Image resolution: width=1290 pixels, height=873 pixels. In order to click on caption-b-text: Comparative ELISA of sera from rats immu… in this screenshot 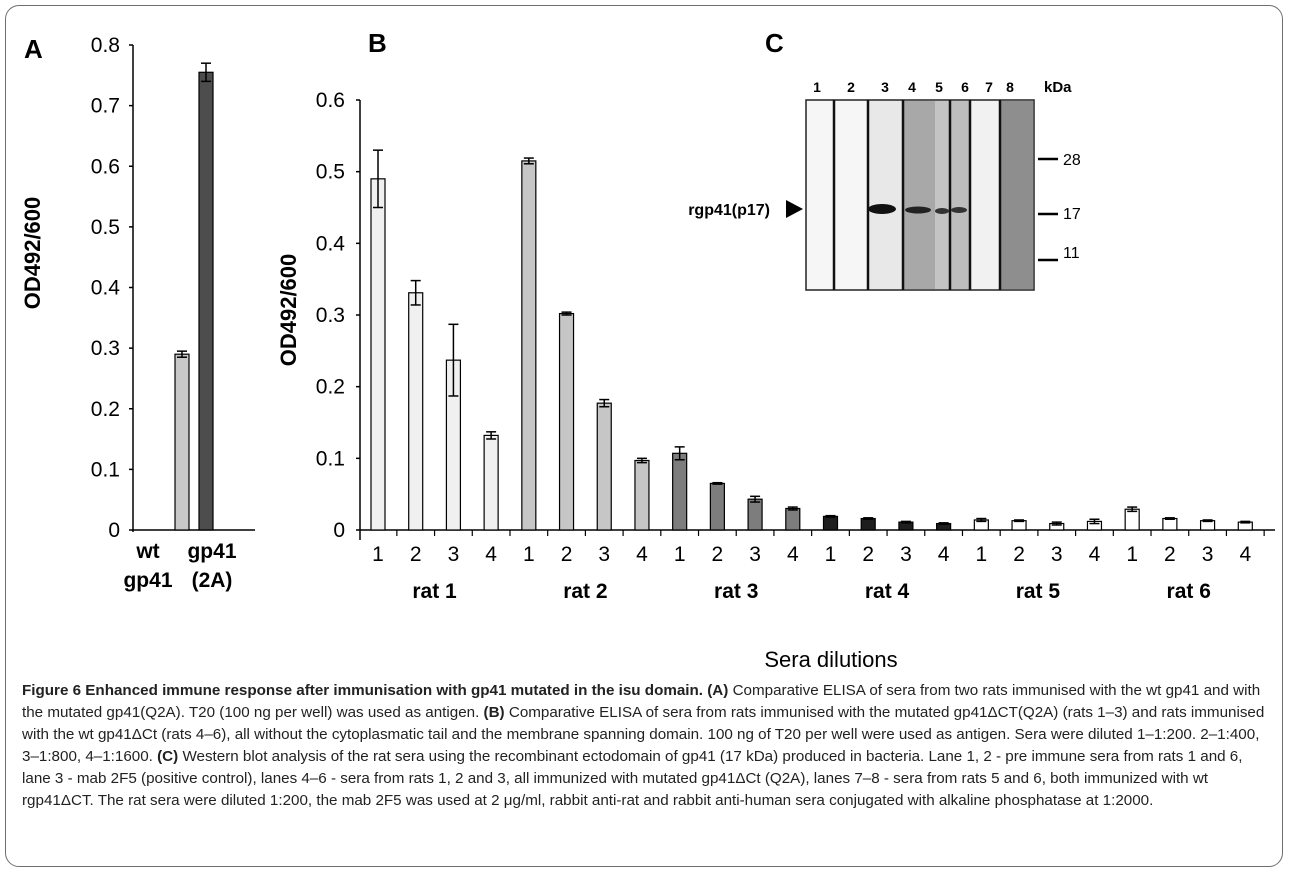, I will do `click(643, 734)`.